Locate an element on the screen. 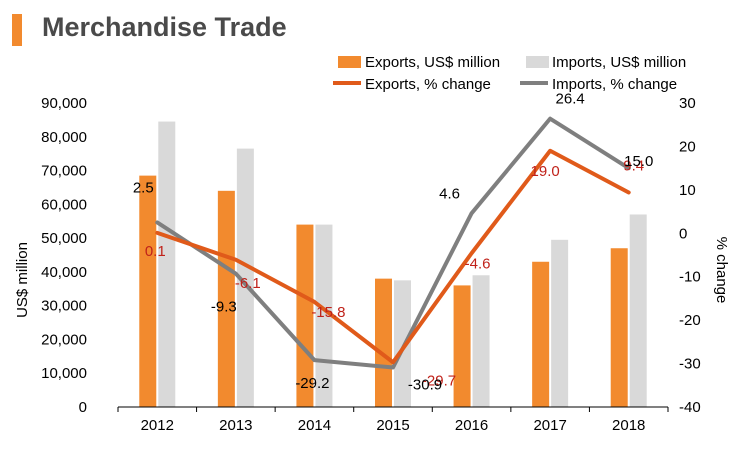  legend-label-imports-change: Imports, % change is located at coordinates (614, 84).